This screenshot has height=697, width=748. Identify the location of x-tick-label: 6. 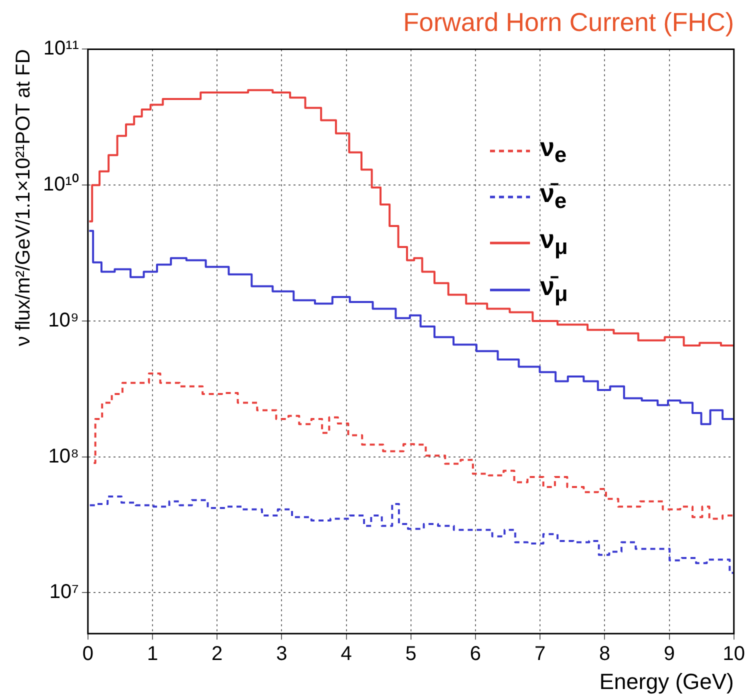
(476, 654).